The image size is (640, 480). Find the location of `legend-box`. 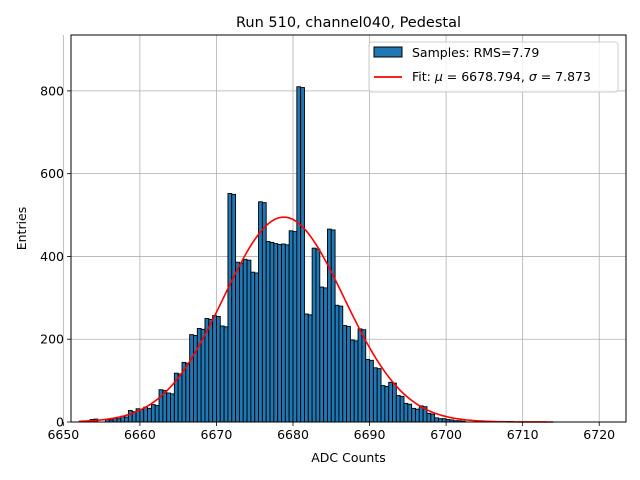

legend-box is located at coordinates (493, 67).